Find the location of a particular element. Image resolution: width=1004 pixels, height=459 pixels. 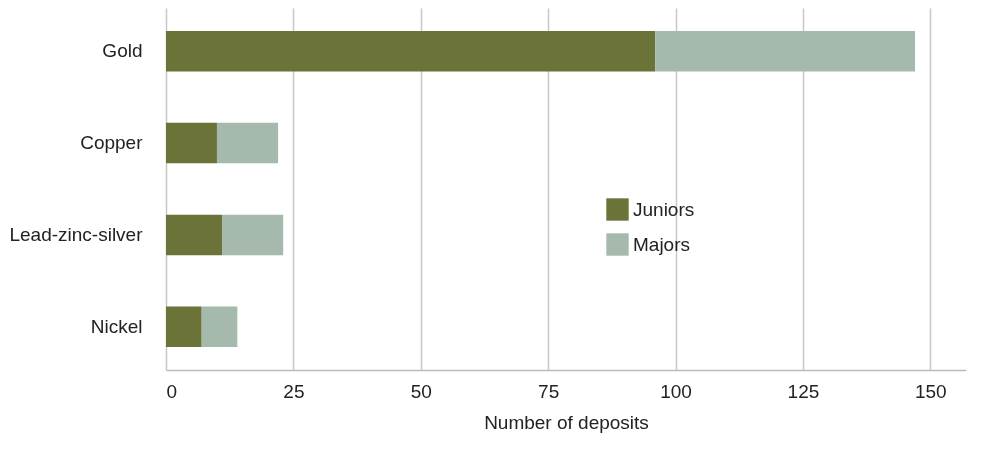

y-tick-label: Gold is located at coordinates (122, 51).